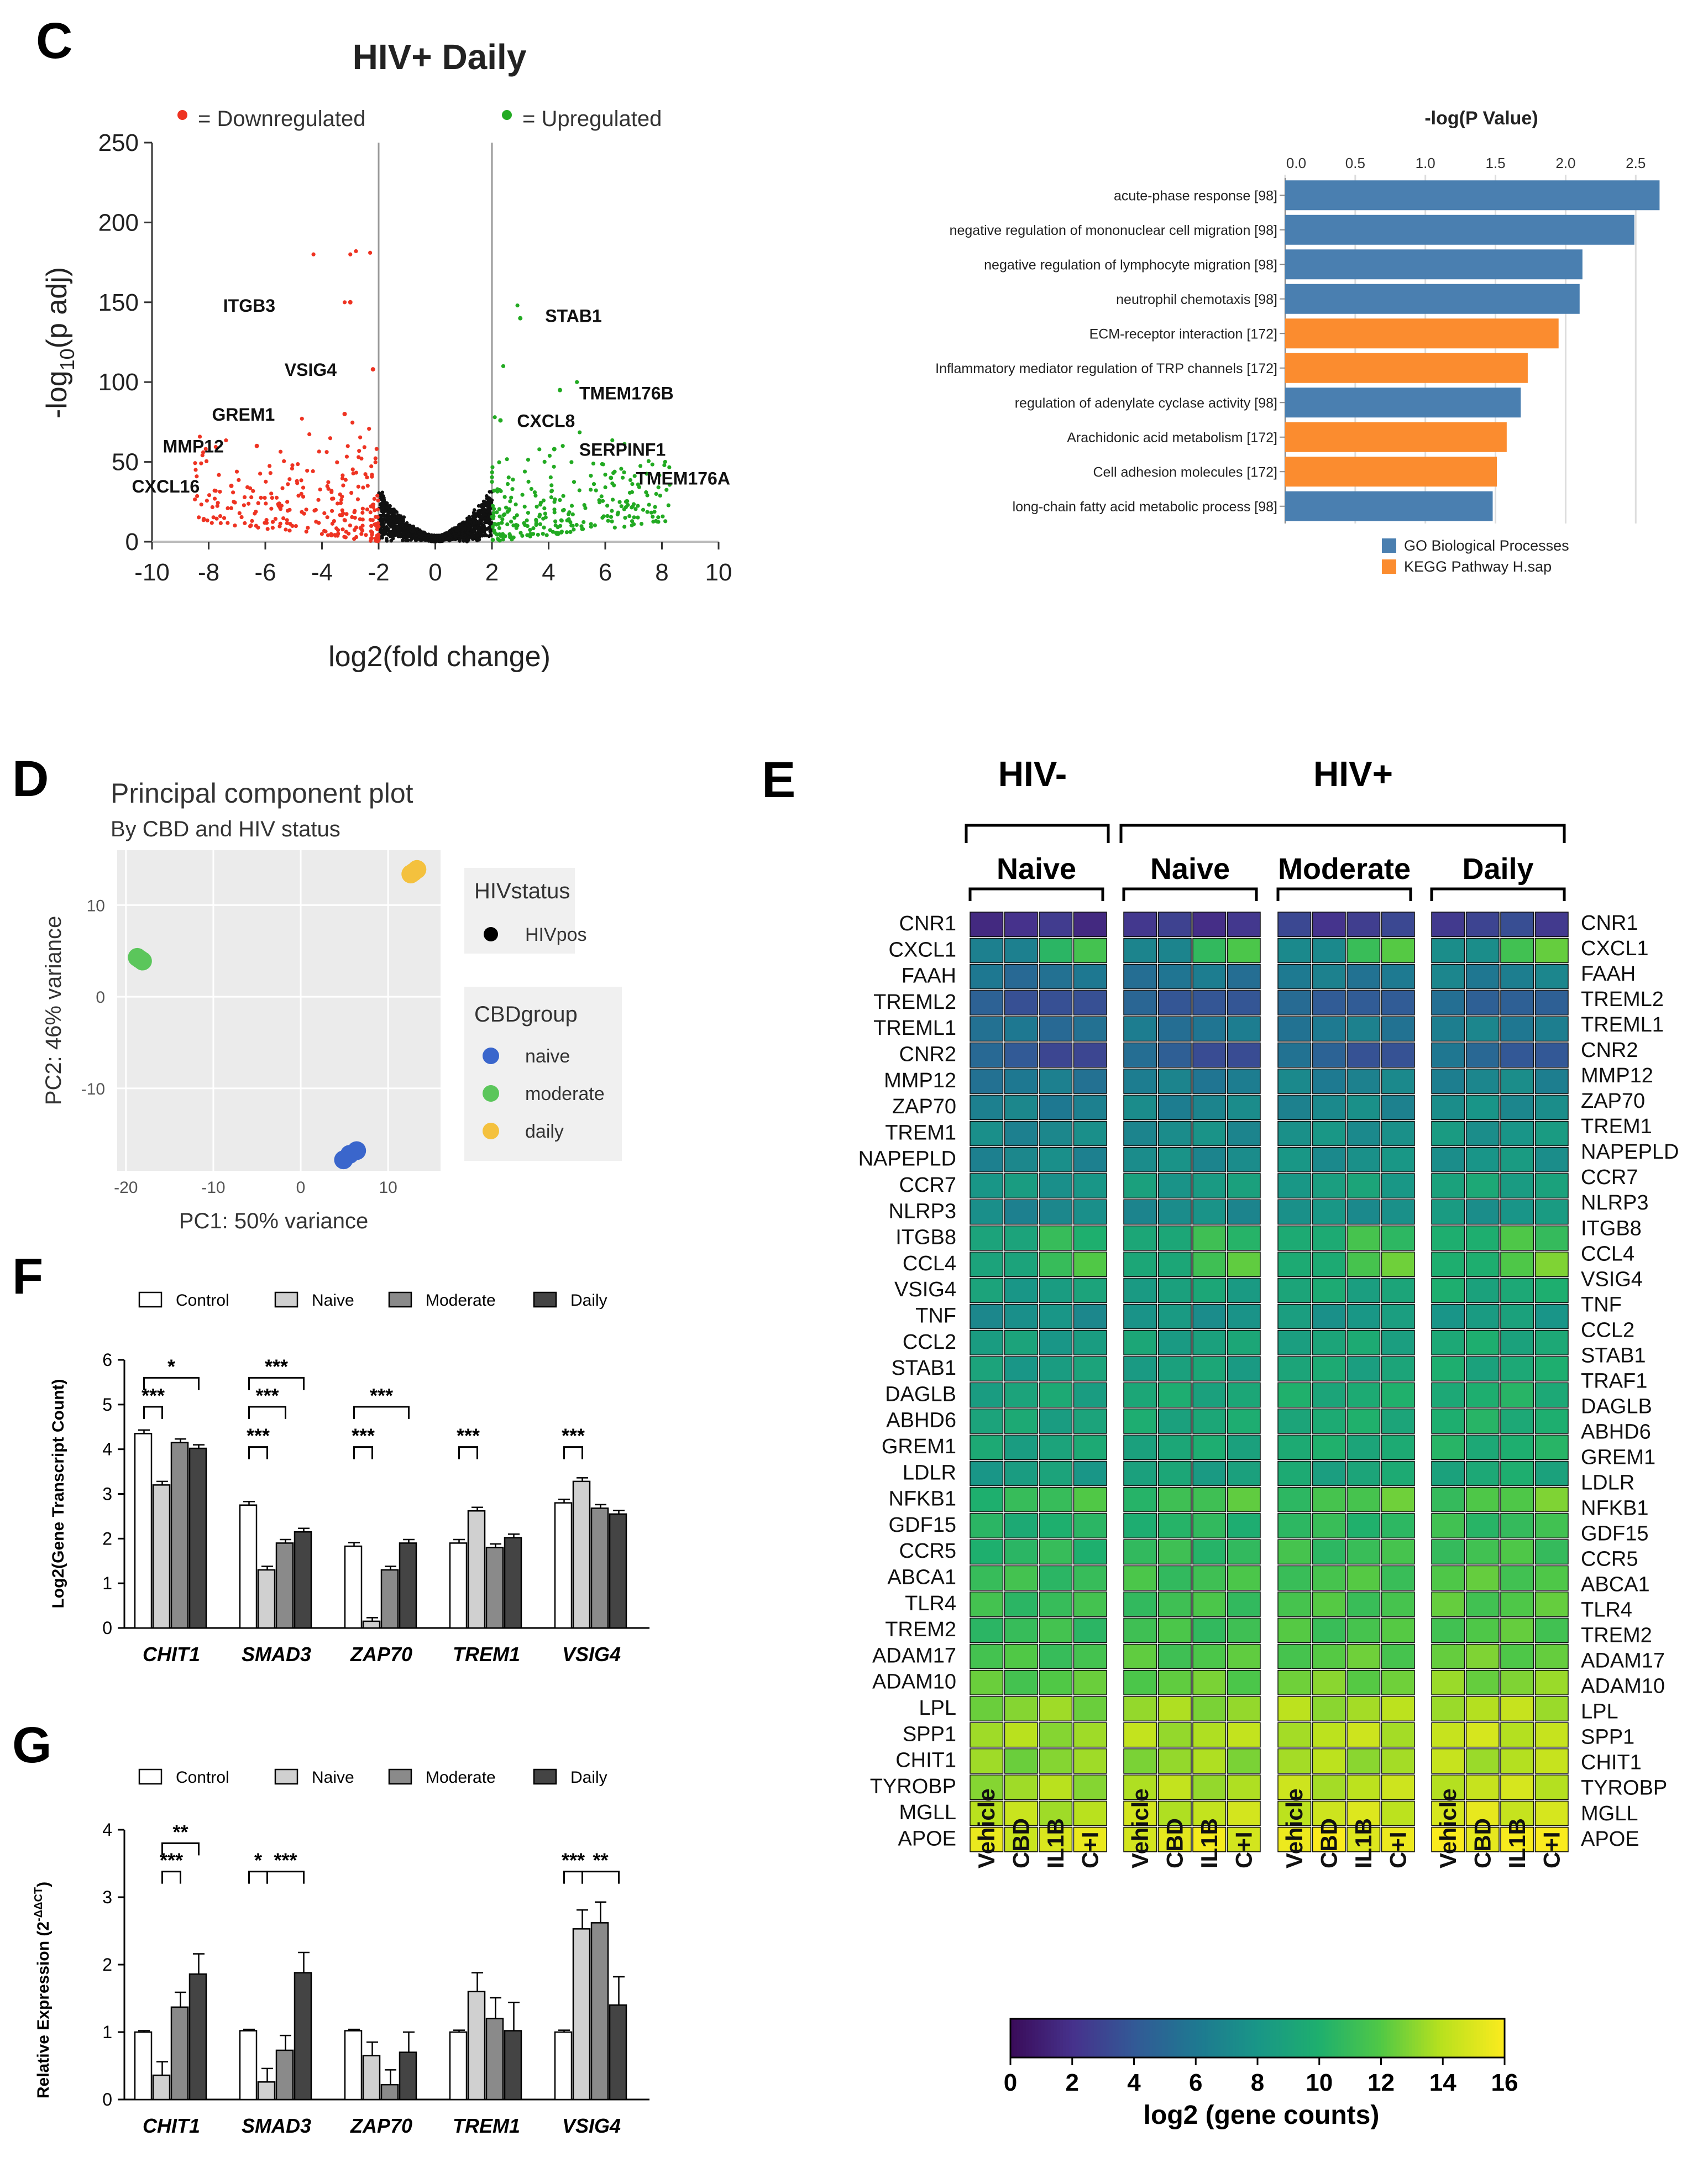  I want to click on volcano-x-tick-label: 2, so click(492, 572).